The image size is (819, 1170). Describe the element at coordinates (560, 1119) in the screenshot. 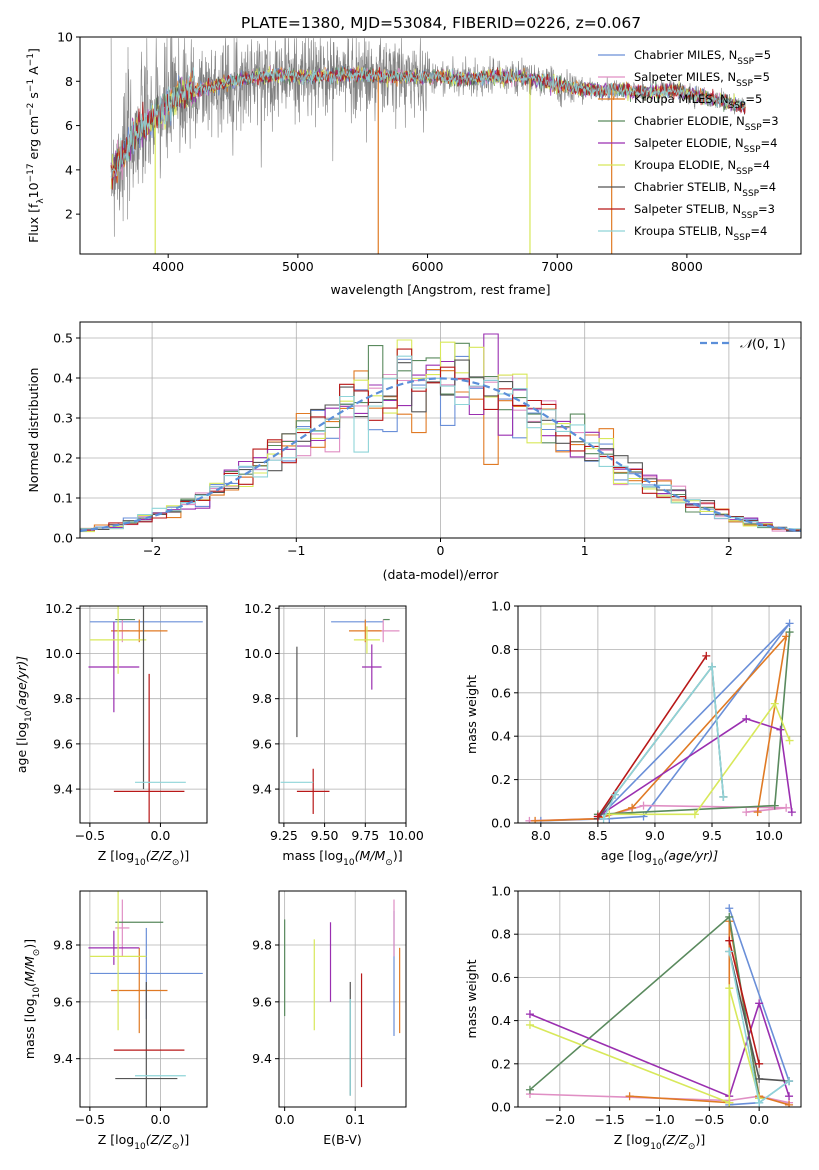

I see `x-tick-label: −2.0` at that location.